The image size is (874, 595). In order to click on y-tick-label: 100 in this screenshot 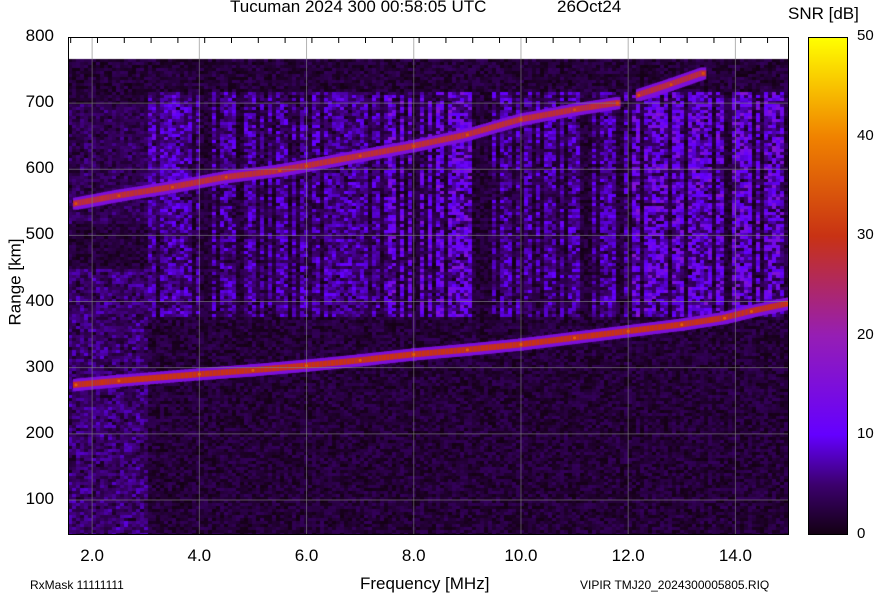, I will do `click(39, 498)`.